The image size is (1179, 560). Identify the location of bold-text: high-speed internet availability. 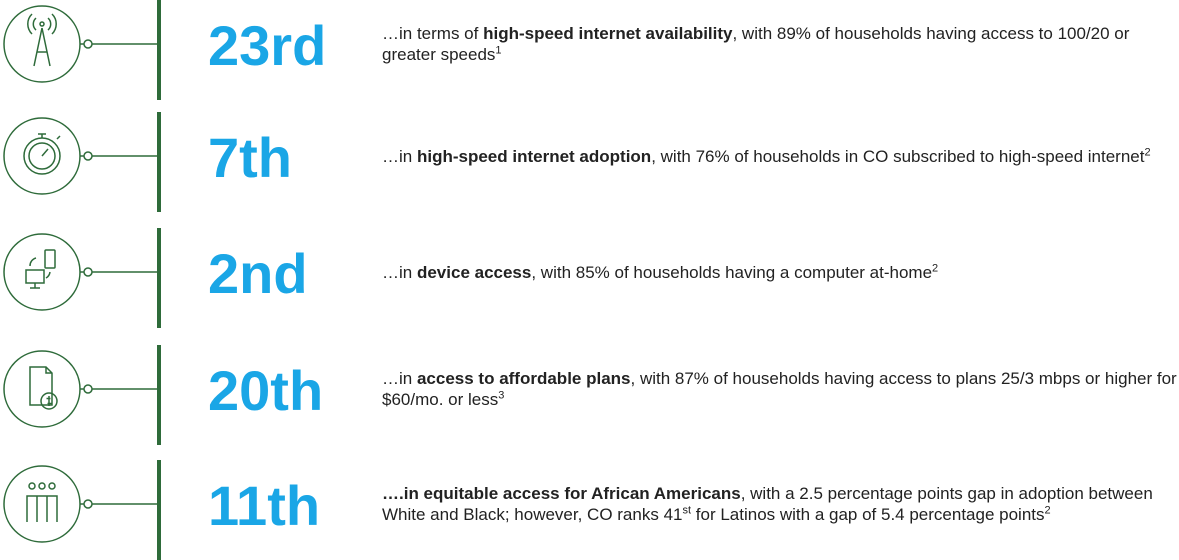
(608, 33).